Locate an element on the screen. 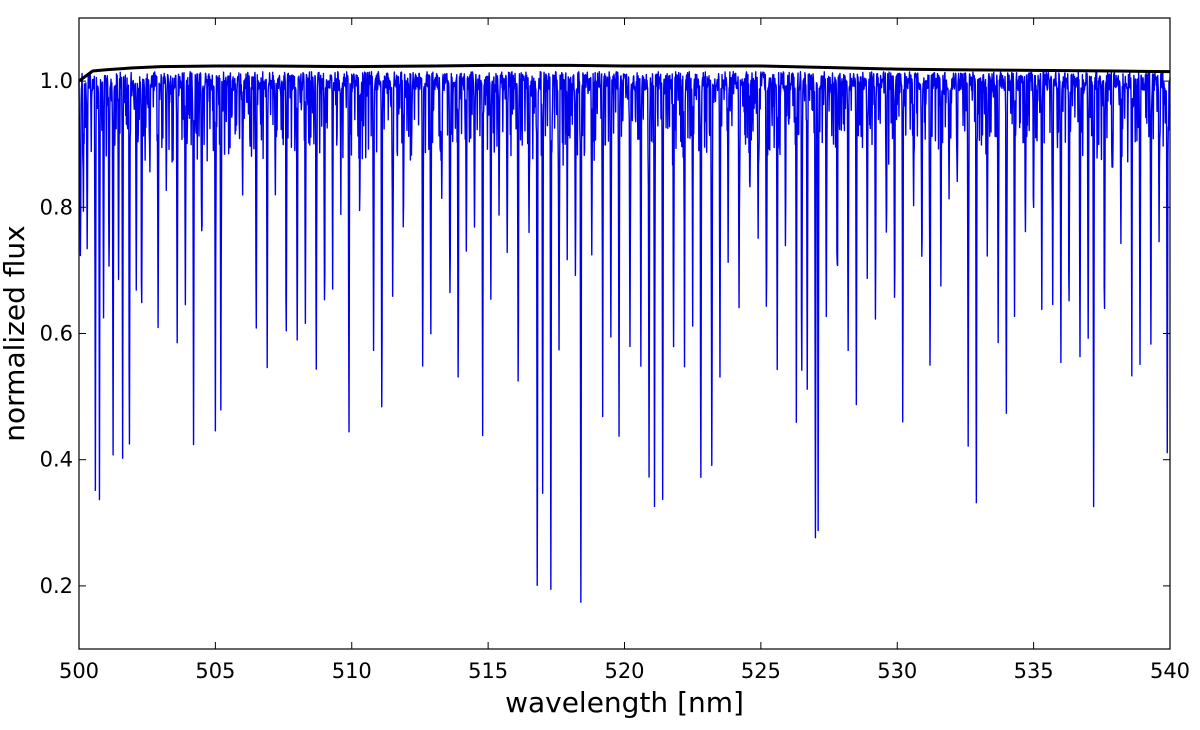  y-tick-label: 0.8 is located at coordinates (56, 207).